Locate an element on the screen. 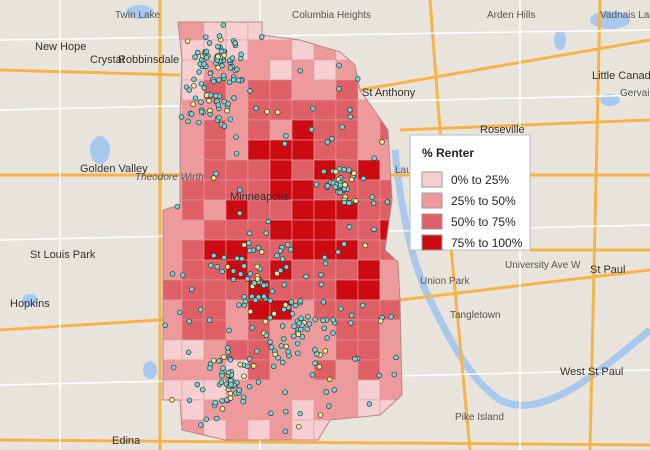  place: Minneapolis is located at coordinates (259, 197).